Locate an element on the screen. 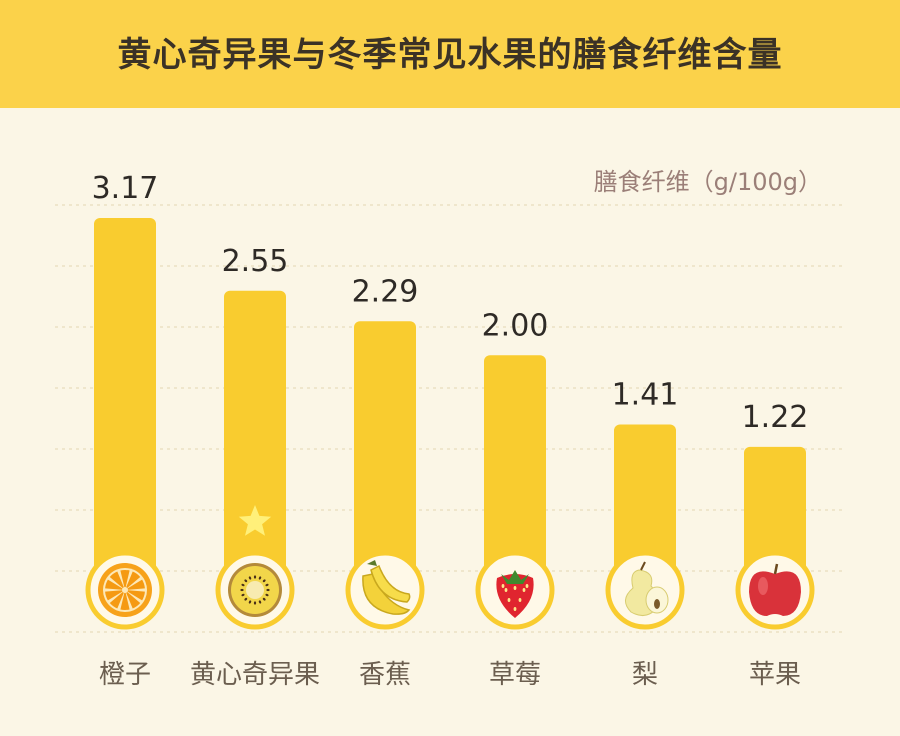  category-label: 黄心奇异果 is located at coordinates (255, 675).